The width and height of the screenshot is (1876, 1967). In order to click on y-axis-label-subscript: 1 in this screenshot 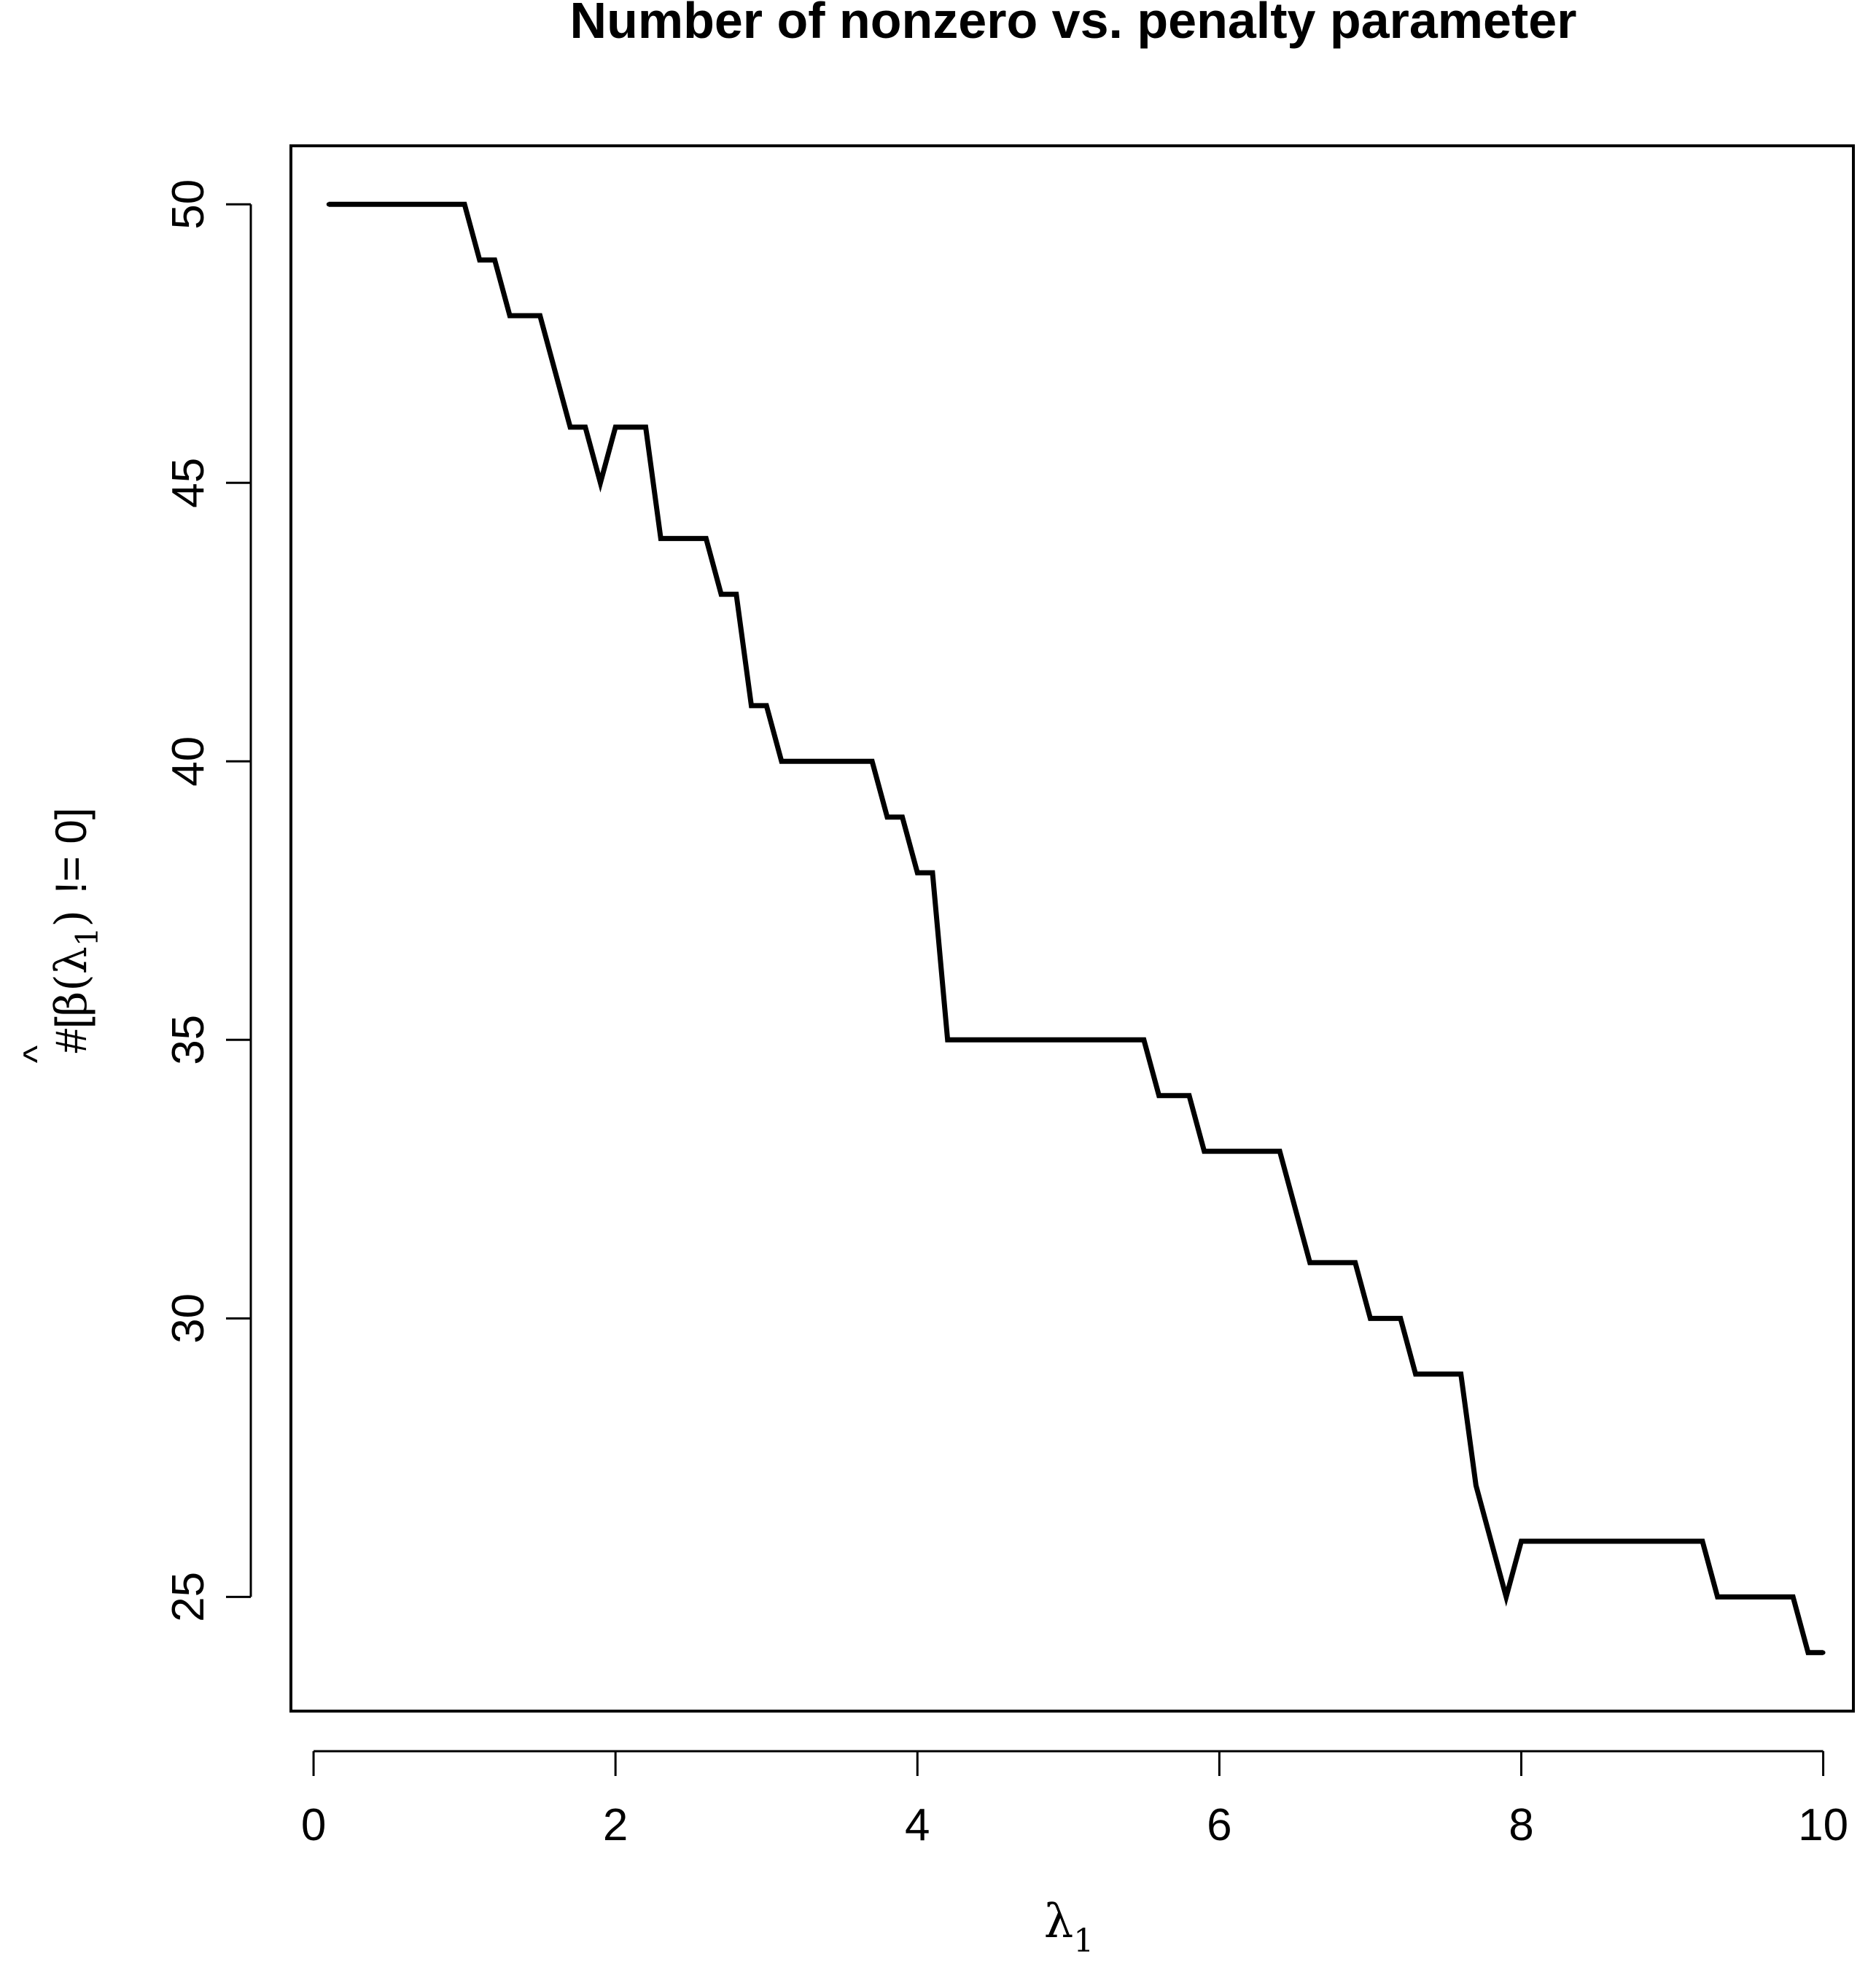, I will do `click(87, 936)`.